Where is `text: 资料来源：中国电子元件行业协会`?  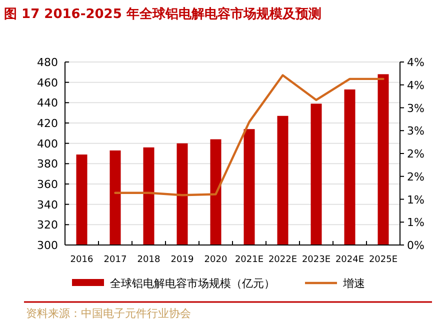
text: 资料来源：中国电子元件行业协会 is located at coordinates (108, 313).